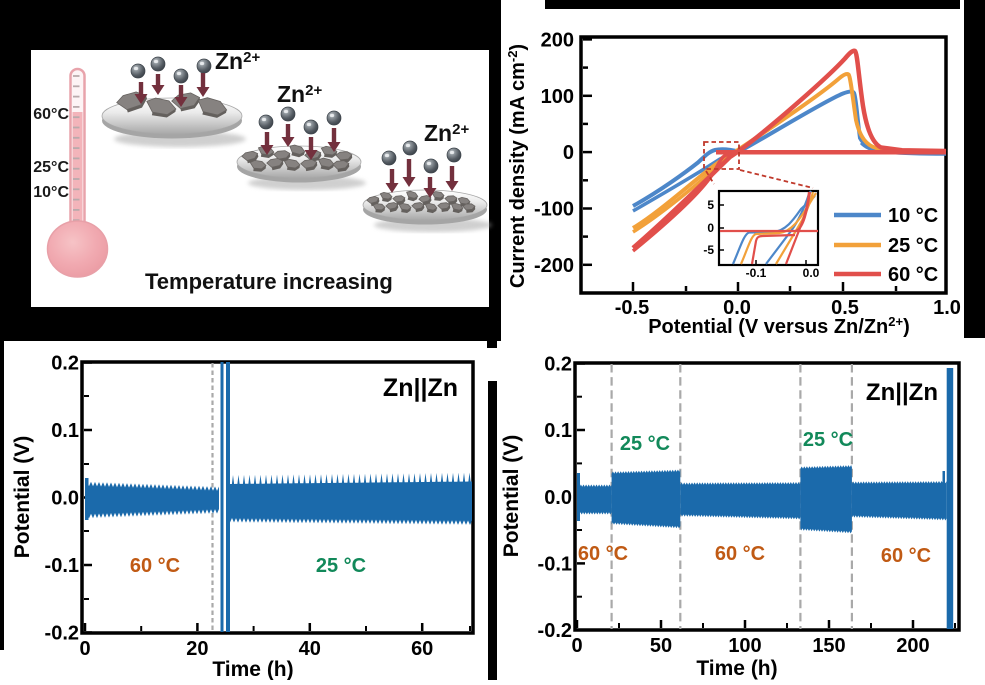  I want to click on svg-text: -100, so click(554, 210).